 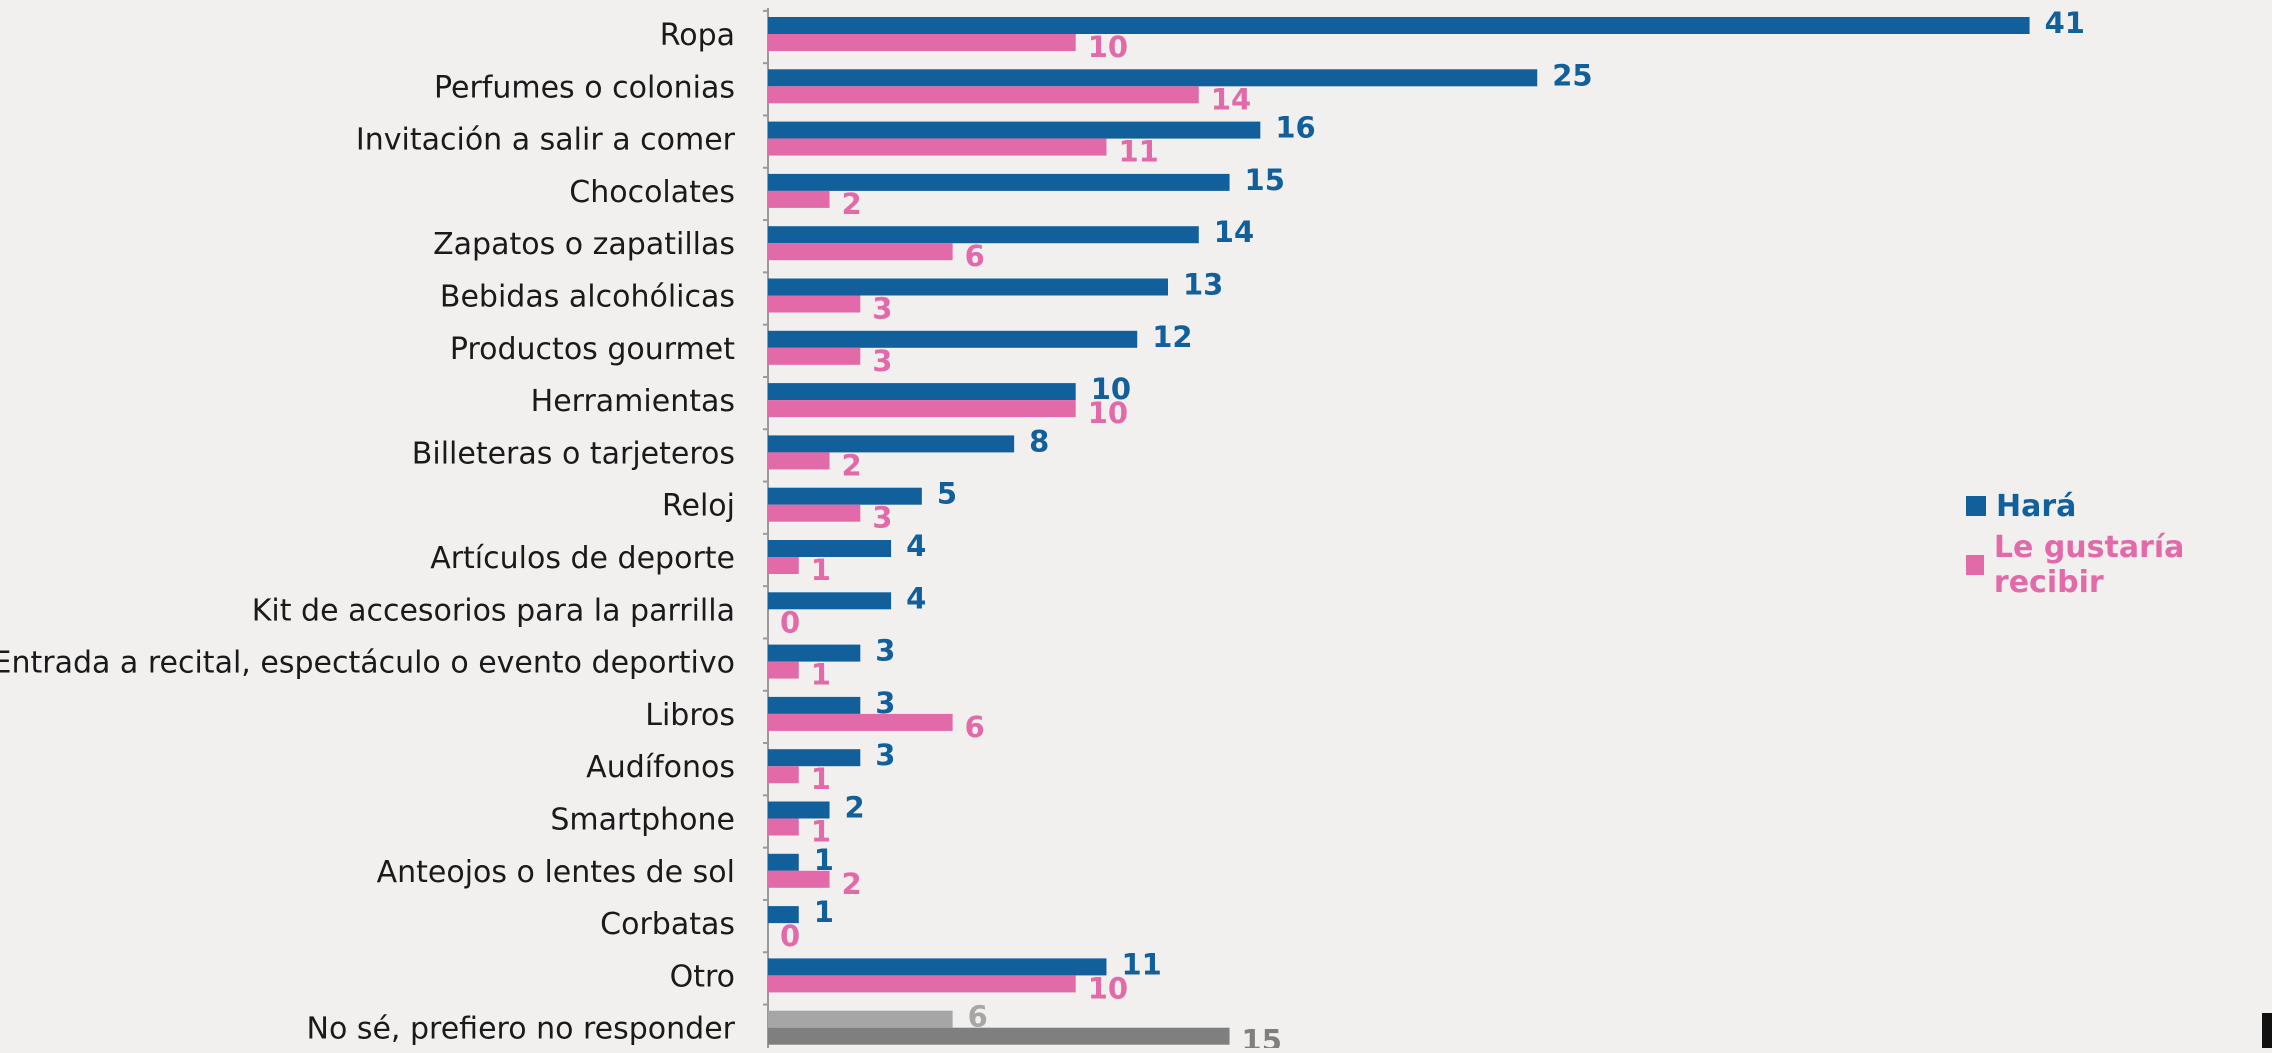 I want to click on category-label: Libros, so click(x=690, y=715).